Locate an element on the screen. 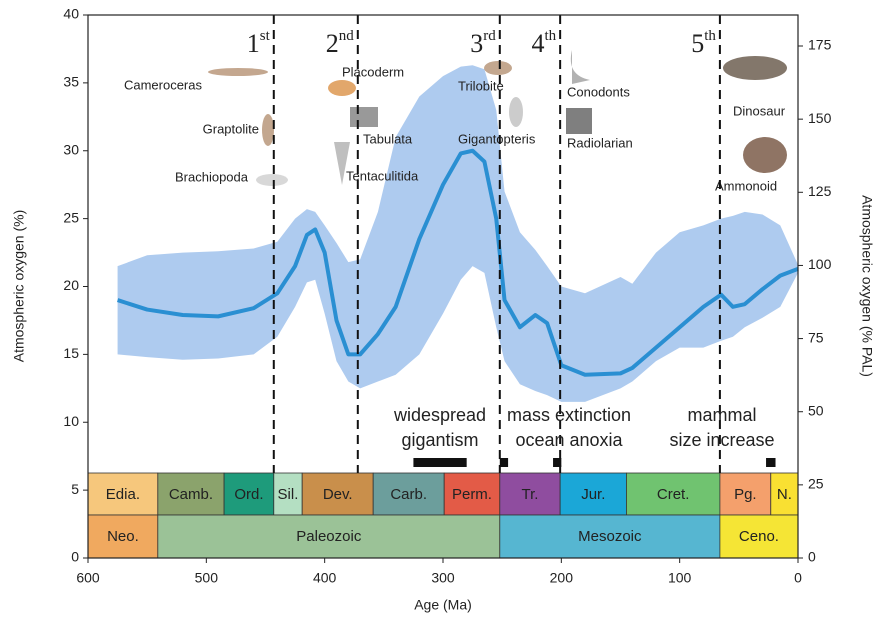  x-tick-label: 300 is located at coordinates (443, 578).